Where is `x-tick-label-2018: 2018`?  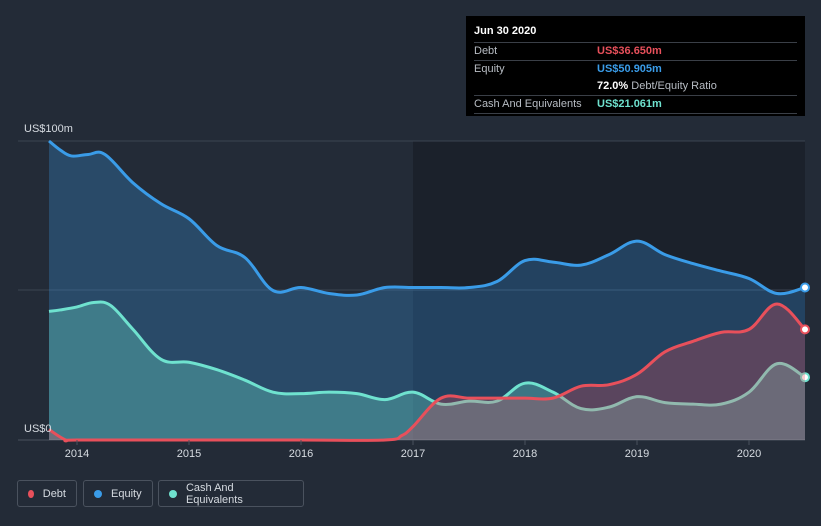
x-tick-label-2018: 2018 is located at coordinates (525, 454).